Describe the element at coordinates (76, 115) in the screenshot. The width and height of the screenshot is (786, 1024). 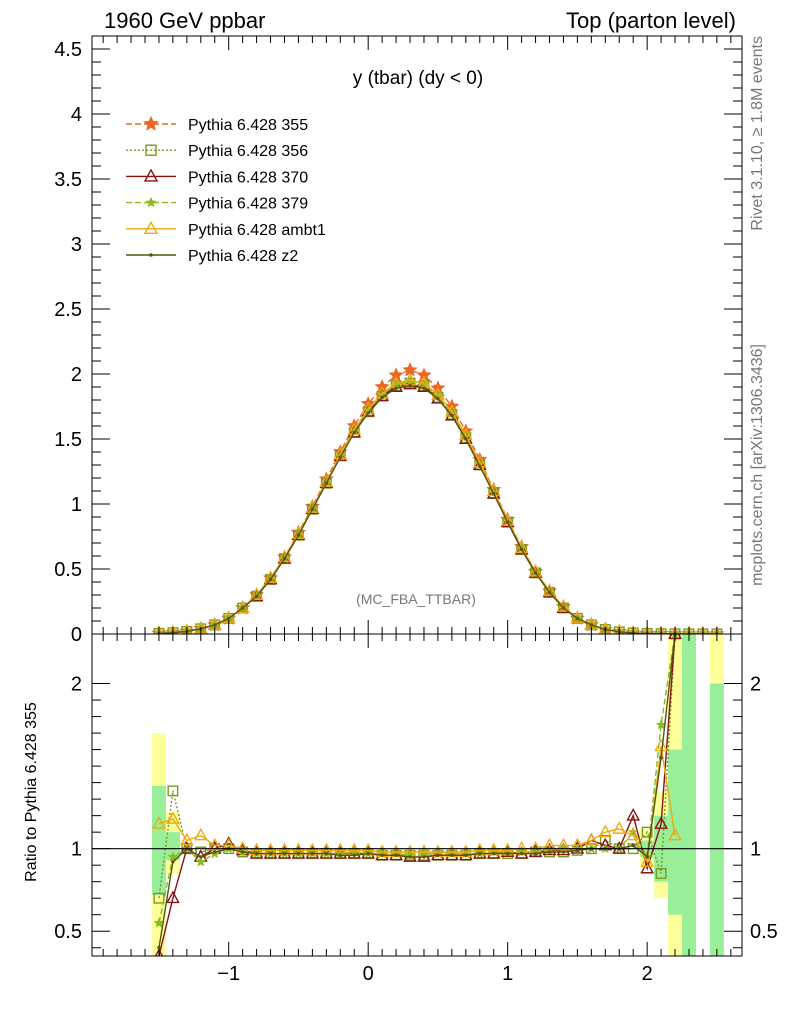
I see `main-y-tick-label: 4` at that location.